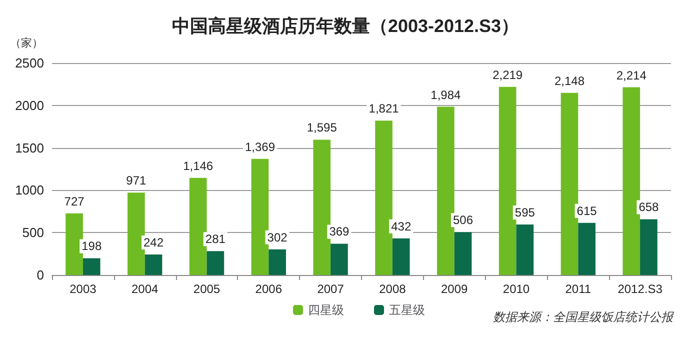  I want to click on x-tick-label: 2007, so click(330, 289).